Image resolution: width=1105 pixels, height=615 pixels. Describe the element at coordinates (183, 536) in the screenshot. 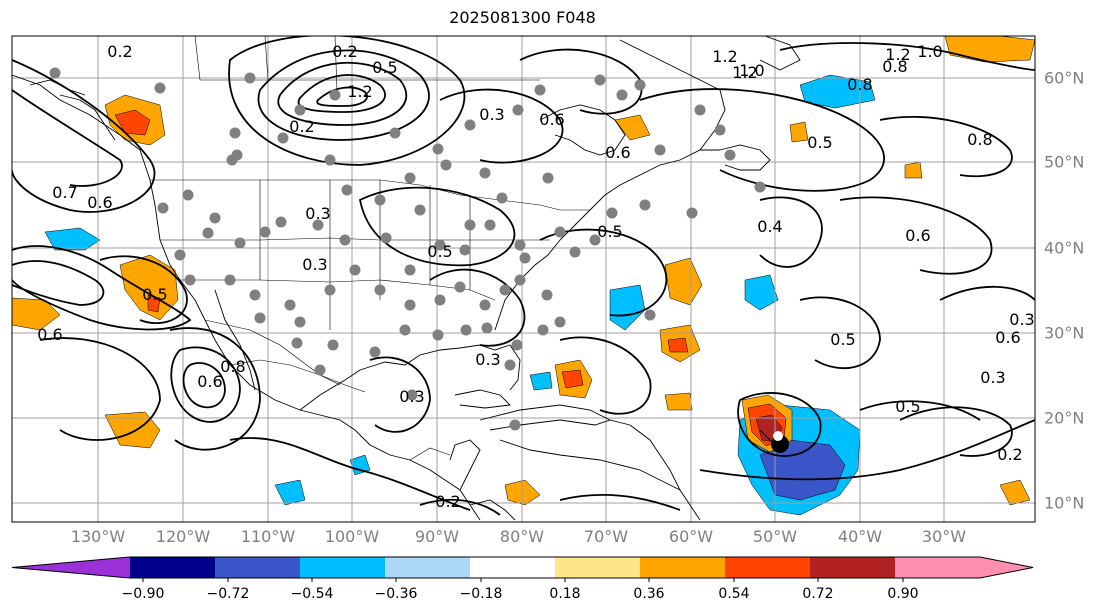

I see `longitude-label: 120°W` at that location.